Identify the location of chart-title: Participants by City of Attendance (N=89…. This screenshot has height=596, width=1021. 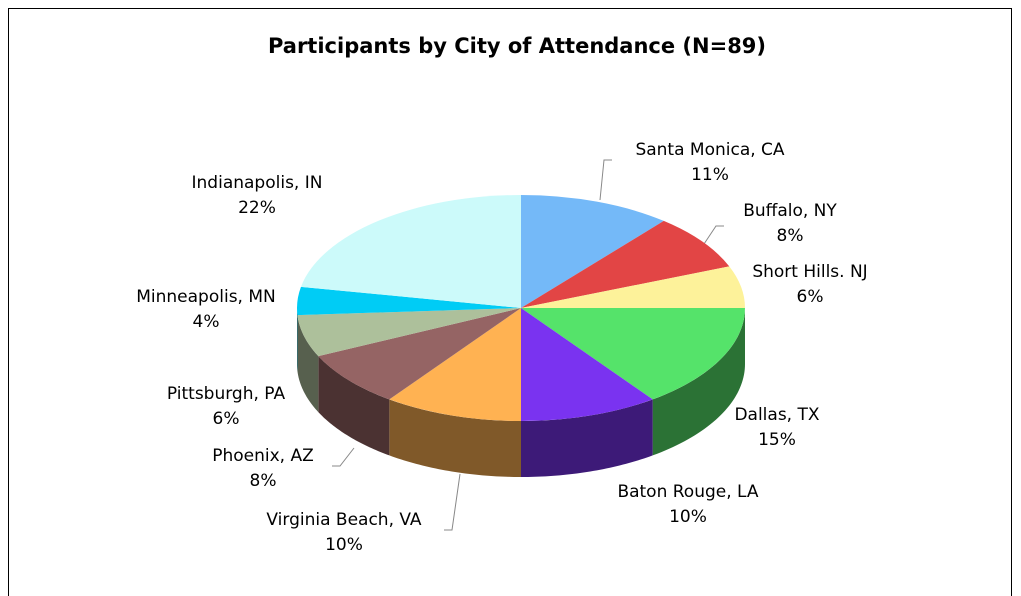
(517, 46).